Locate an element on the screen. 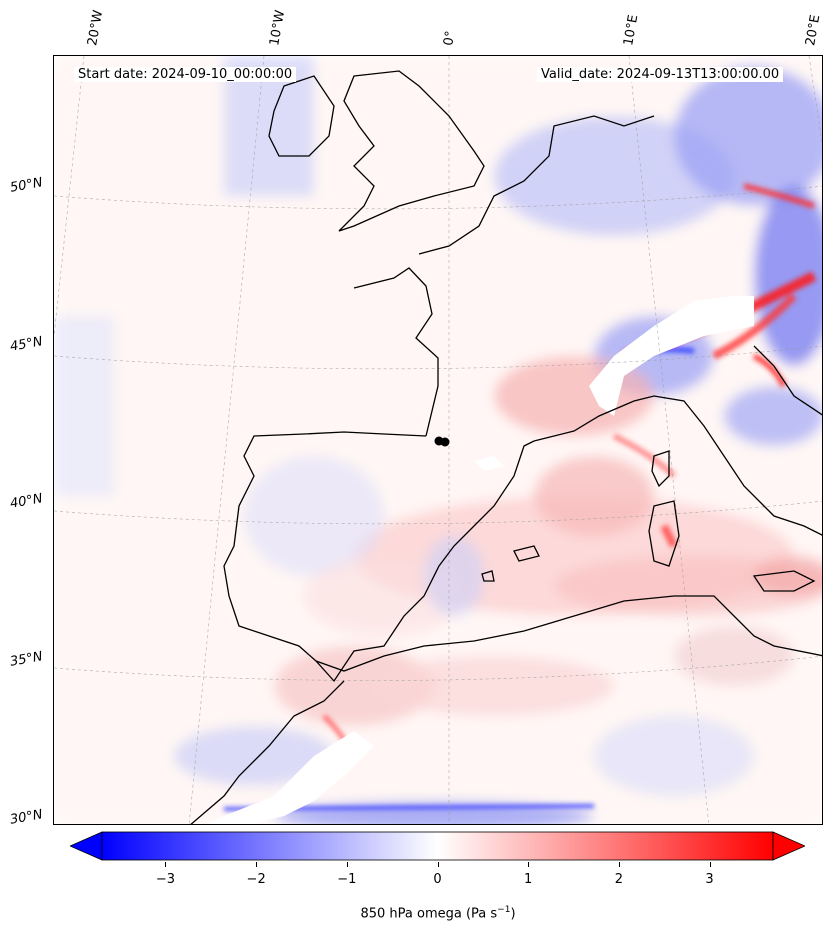 Image resolution: width=832 pixels, height=936 pixels. colorbar is located at coordinates (437, 846).